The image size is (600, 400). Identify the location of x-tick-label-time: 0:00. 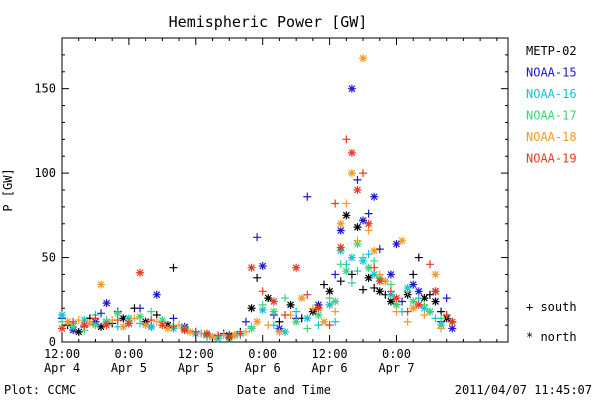
(262, 354).